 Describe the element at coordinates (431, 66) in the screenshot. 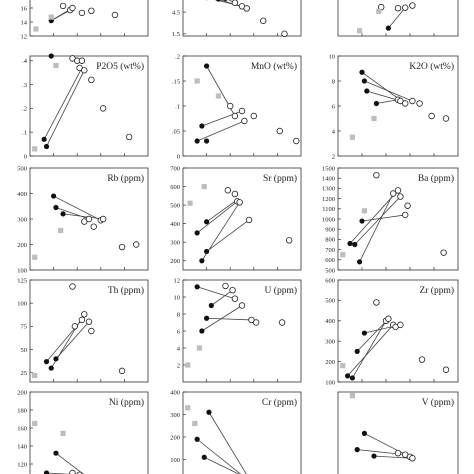

I see `panel-title: K2O (wt%)` at that location.